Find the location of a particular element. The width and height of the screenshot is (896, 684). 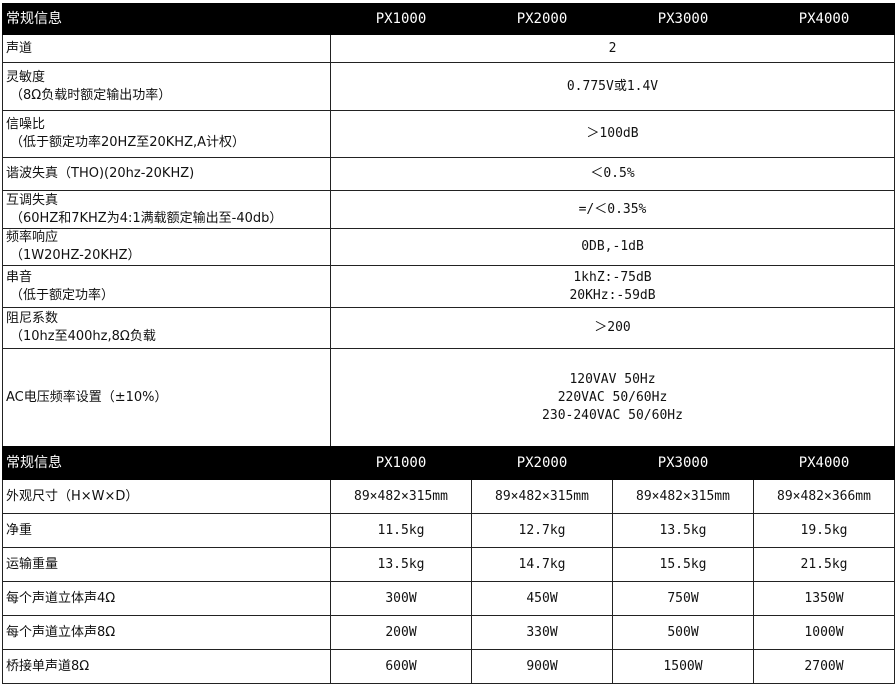

spec-row: 每个声道立体声8Ω 200W 330W 500W 1000W is located at coordinates (448, 632).